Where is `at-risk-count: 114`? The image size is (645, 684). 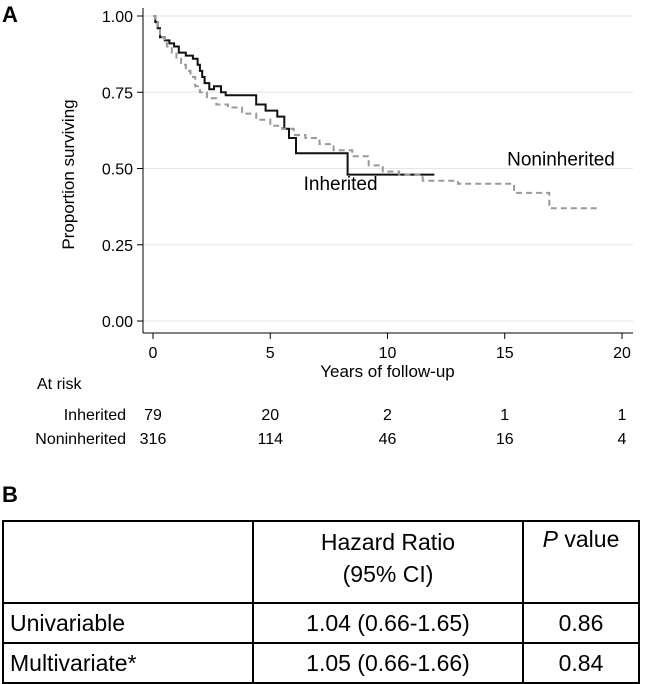 at-risk-count: 114 is located at coordinates (270, 439).